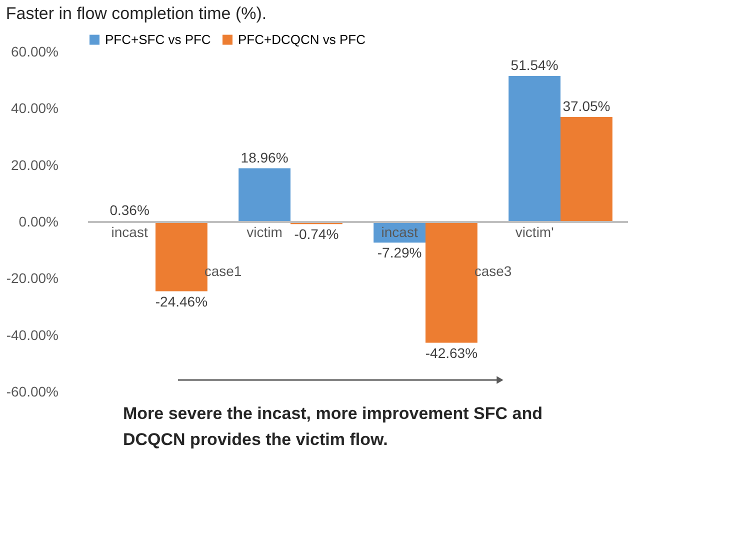 The image size is (741, 548). Describe the element at coordinates (32, 392) in the screenshot. I see `y-tick-label: -60.00%` at that location.